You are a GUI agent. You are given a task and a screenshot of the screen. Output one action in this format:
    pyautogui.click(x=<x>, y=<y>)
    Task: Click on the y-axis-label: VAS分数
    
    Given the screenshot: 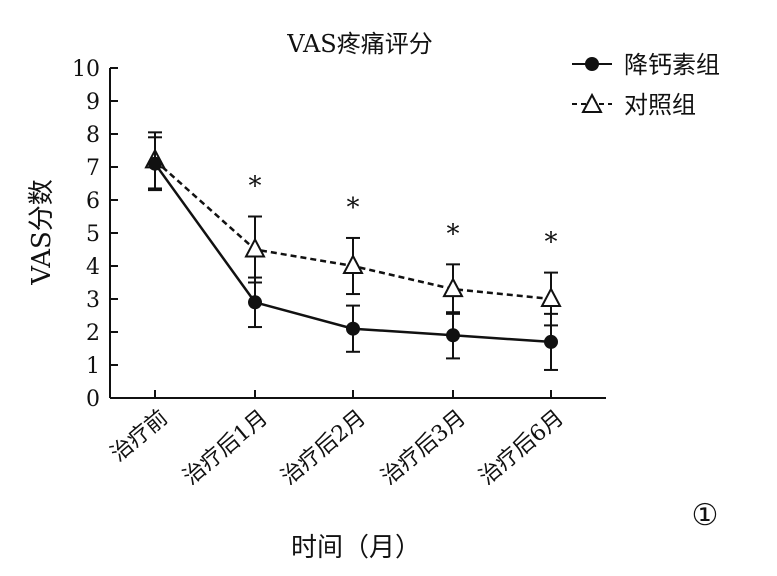 What is the action you would take?
    pyautogui.click(x=42, y=232)
    